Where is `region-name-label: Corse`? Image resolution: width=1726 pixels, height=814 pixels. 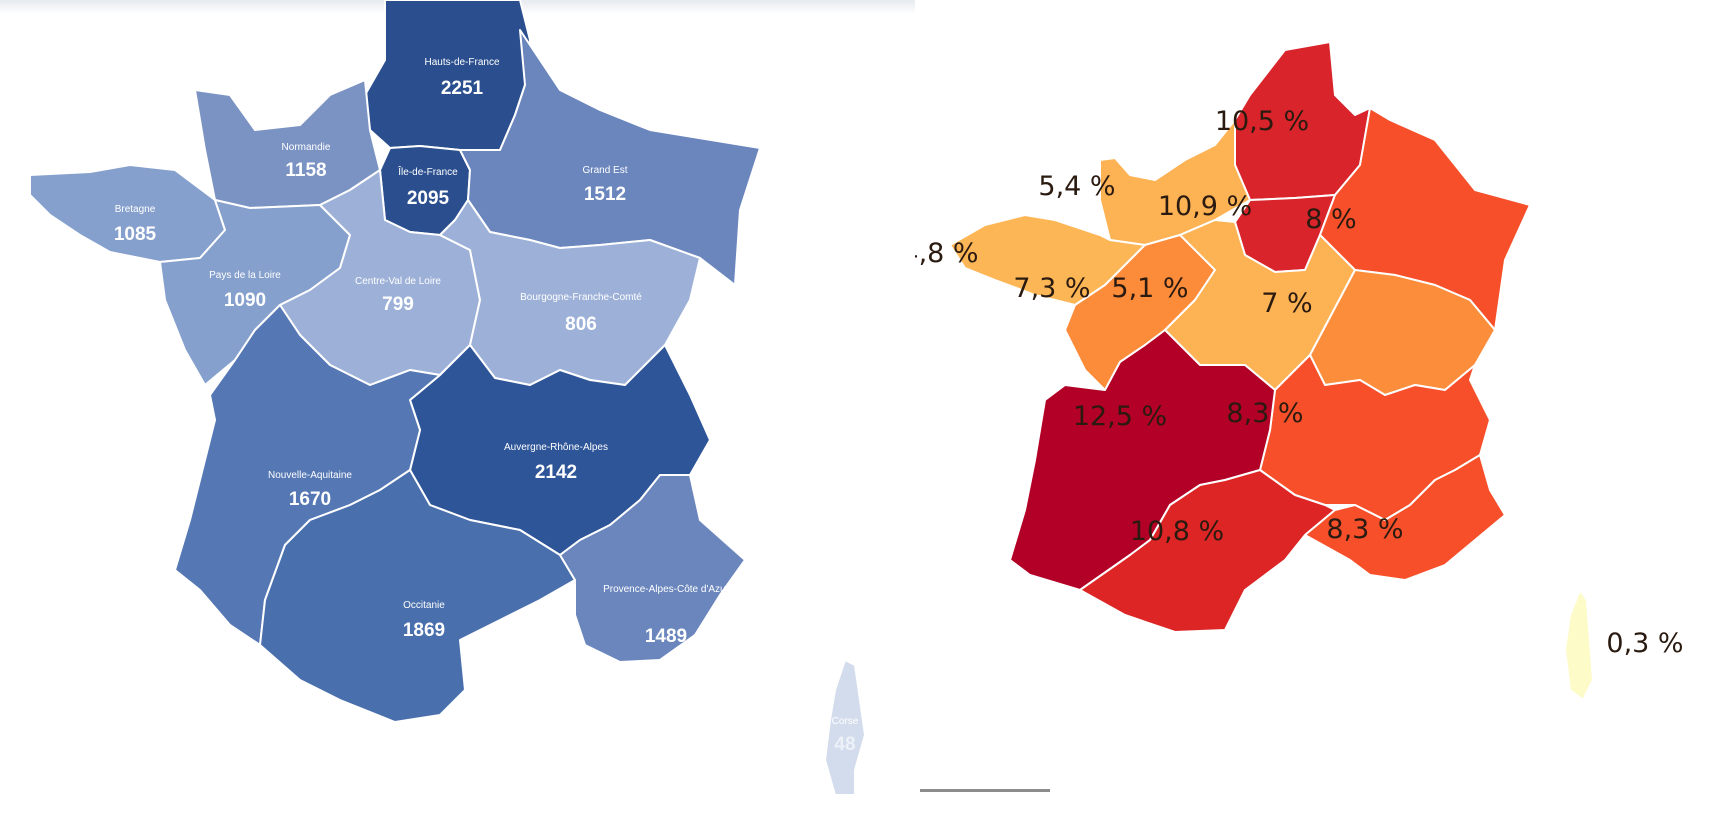
region-name-label: Corse is located at coordinates (845, 721).